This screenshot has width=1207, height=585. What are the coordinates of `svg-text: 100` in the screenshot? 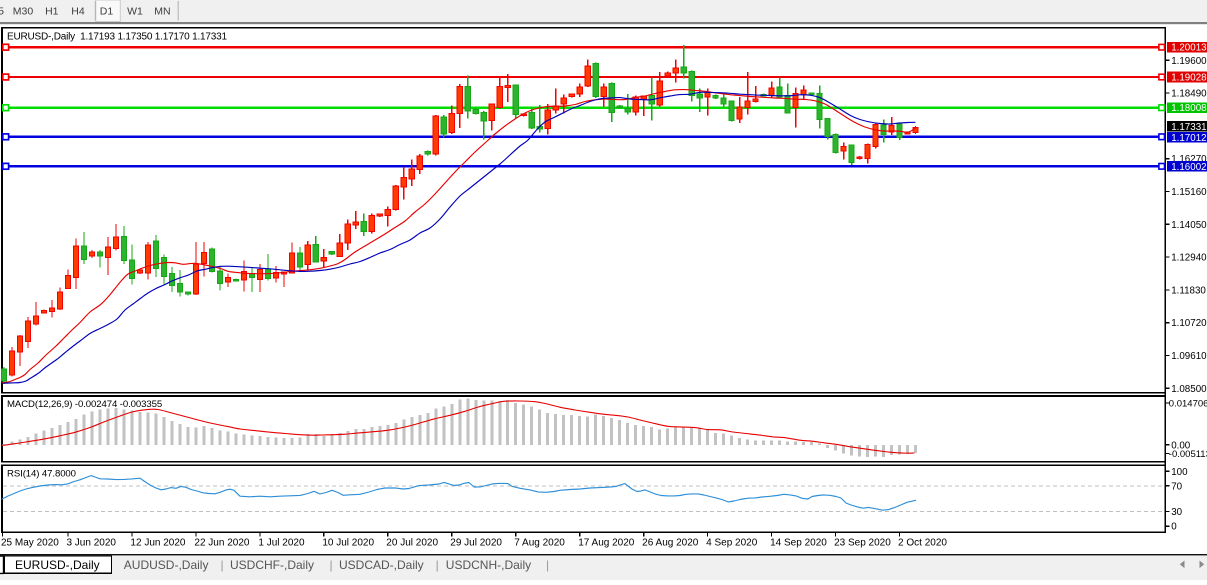 It's located at (1179, 472).